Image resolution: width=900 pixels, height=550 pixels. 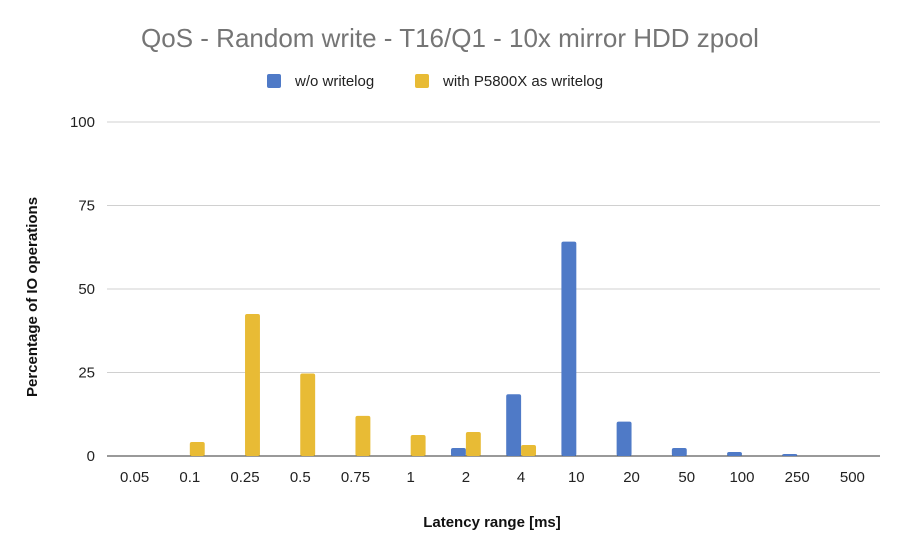 I want to click on y-tick-label: 0, so click(x=91, y=456).